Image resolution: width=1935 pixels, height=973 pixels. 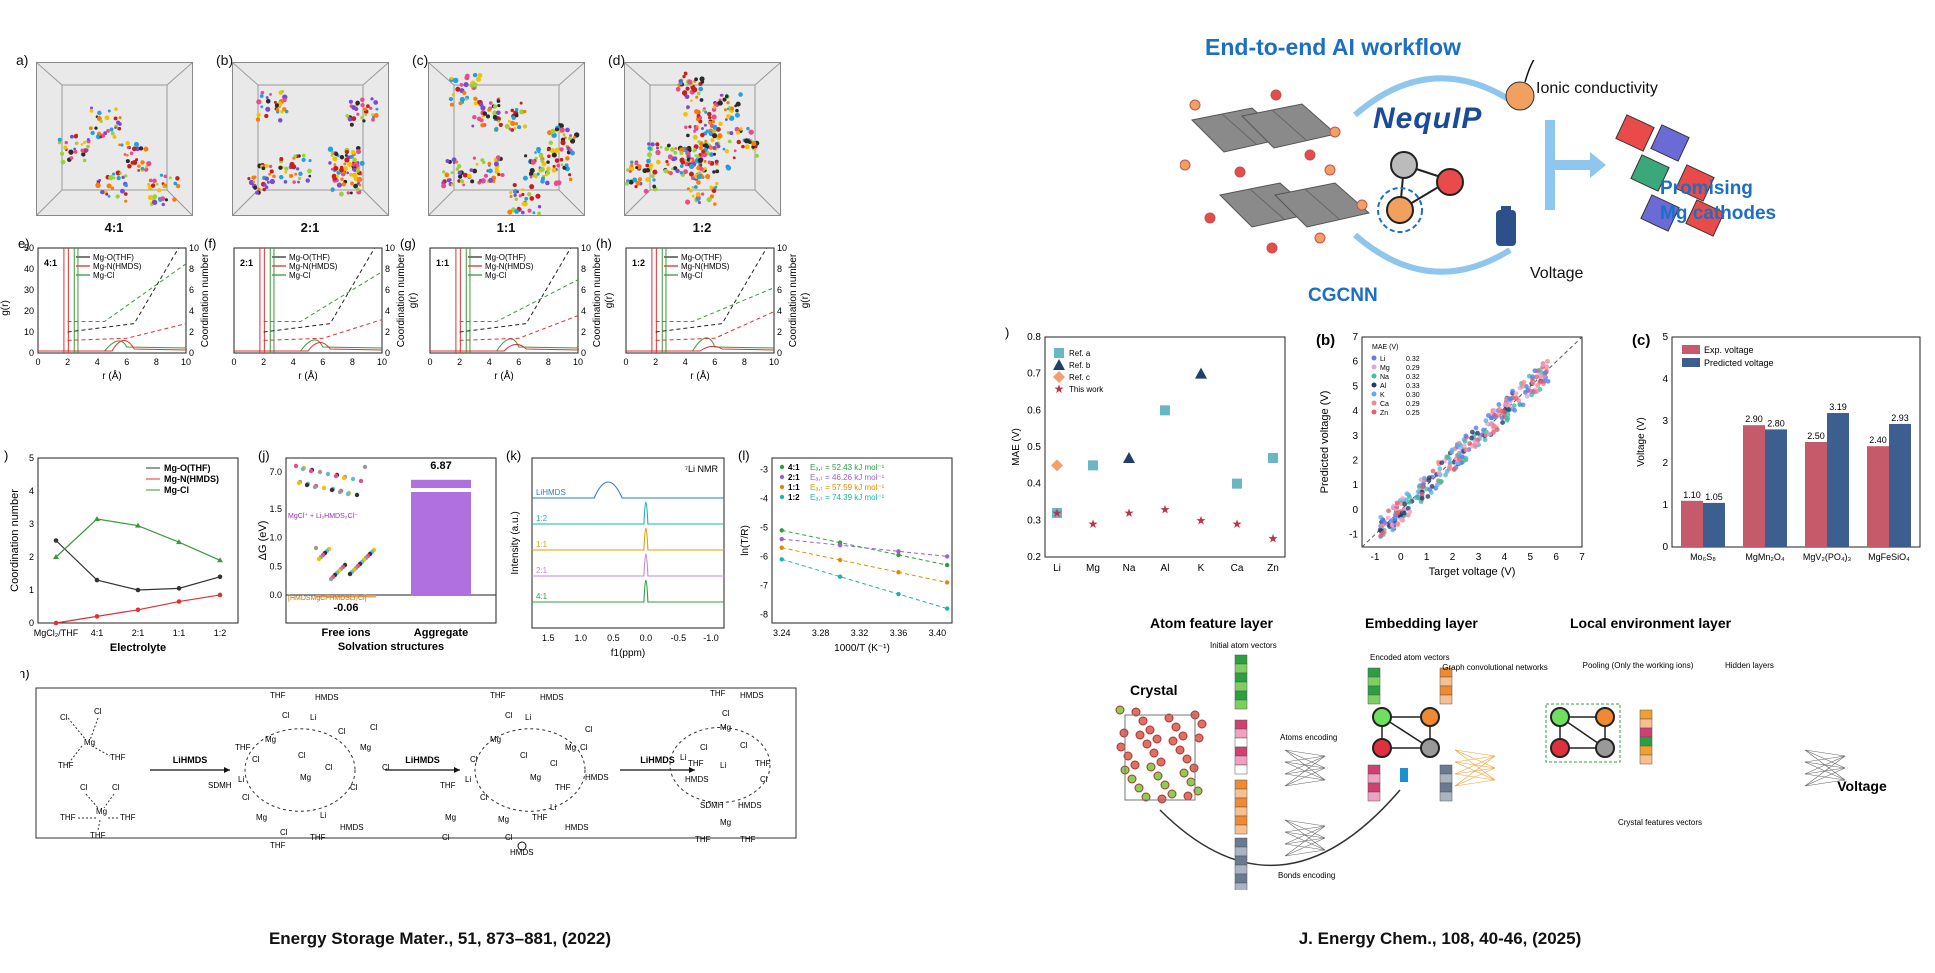 I want to click on ytick-label: 20, so click(x=29, y=311).